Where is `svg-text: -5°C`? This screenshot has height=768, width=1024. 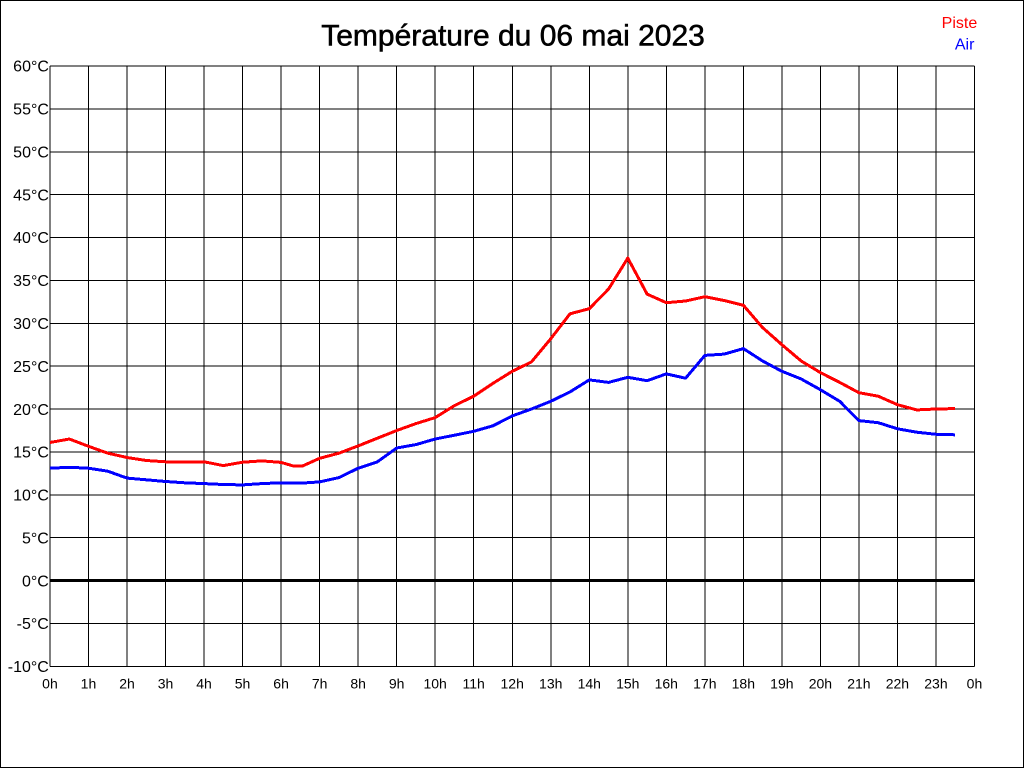
svg-text: -5°C is located at coordinates (33, 624).